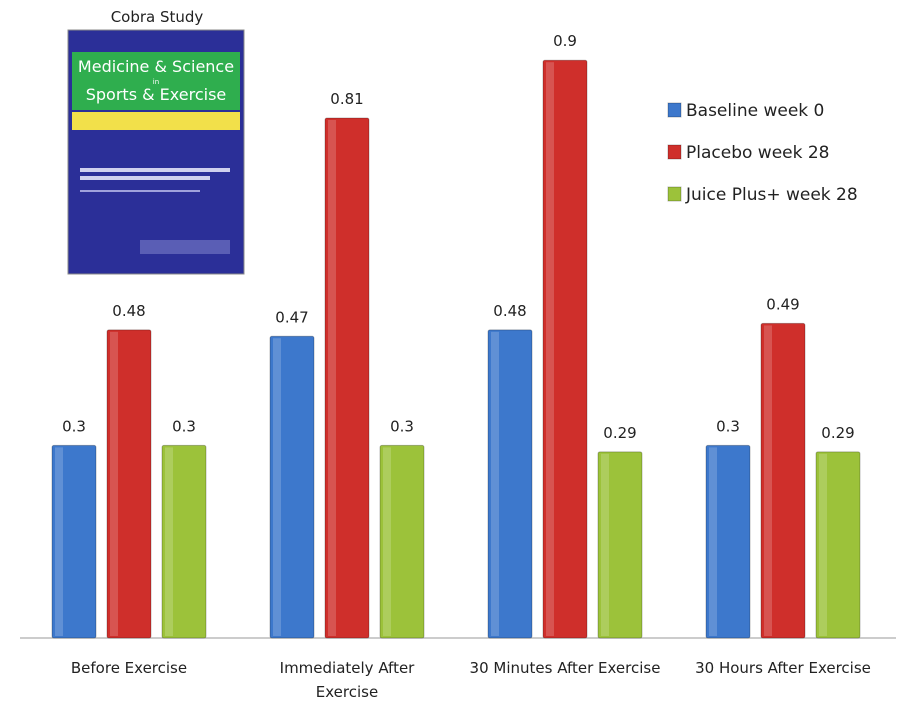 The height and width of the screenshot is (704, 899). Describe the element at coordinates (185, 247) in the screenshot. I see `cover-logo` at that location.